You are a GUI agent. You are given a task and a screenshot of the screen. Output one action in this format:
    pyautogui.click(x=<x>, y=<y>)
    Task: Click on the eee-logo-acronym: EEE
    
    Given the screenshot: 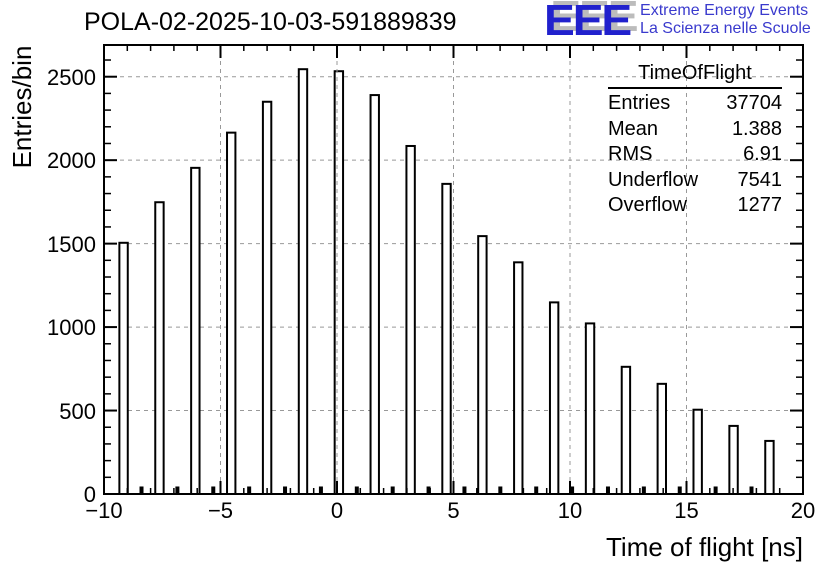 What is the action you would take?
    pyautogui.click(x=588, y=22)
    